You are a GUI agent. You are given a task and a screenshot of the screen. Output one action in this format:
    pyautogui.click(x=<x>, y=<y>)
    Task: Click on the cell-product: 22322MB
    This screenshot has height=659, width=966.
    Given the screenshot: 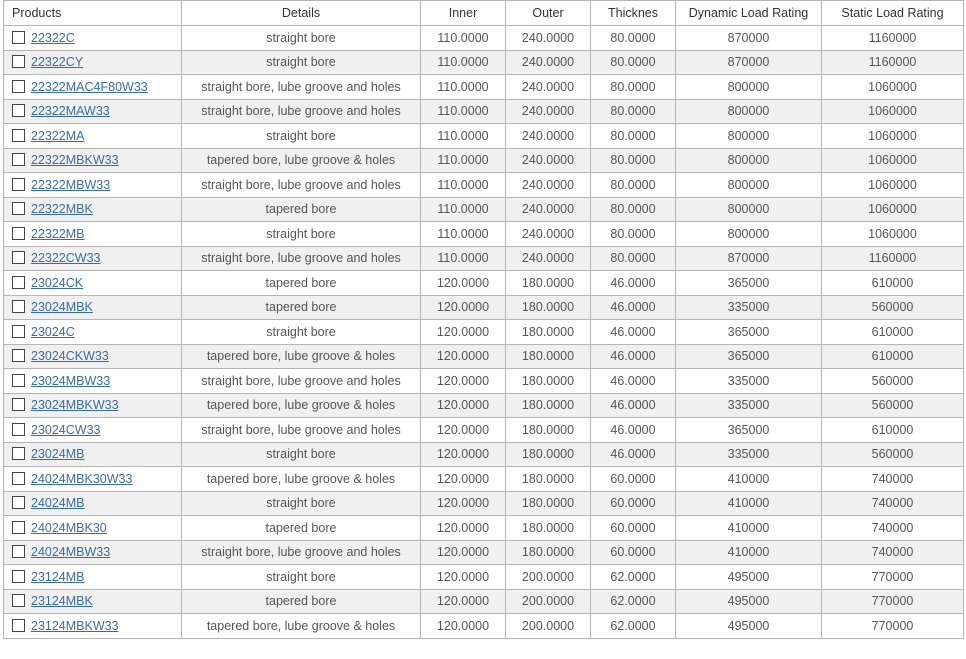 What is the action you would take?
    pyautogui.click(x=92, y=234)
    